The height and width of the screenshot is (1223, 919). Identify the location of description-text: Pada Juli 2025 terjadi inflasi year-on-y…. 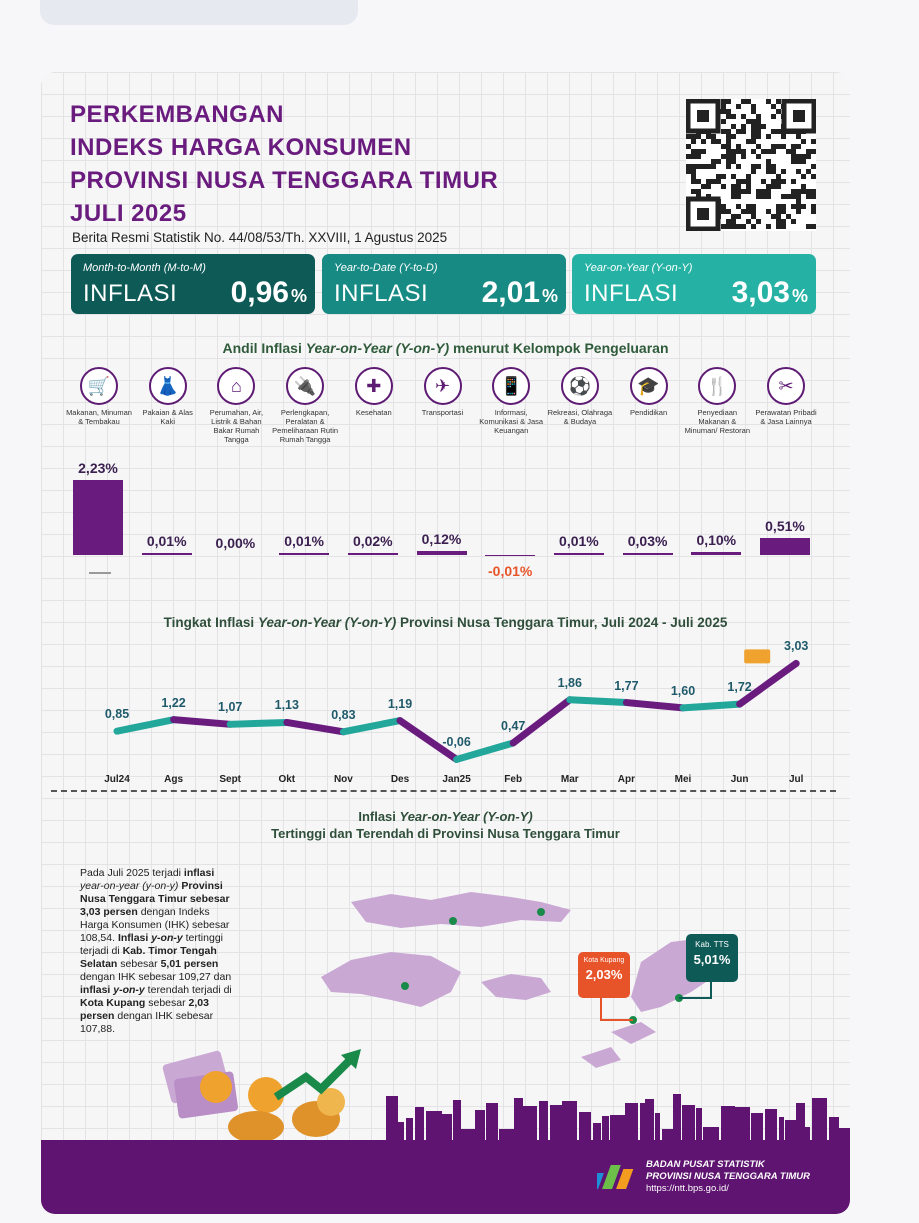
(156, 951).